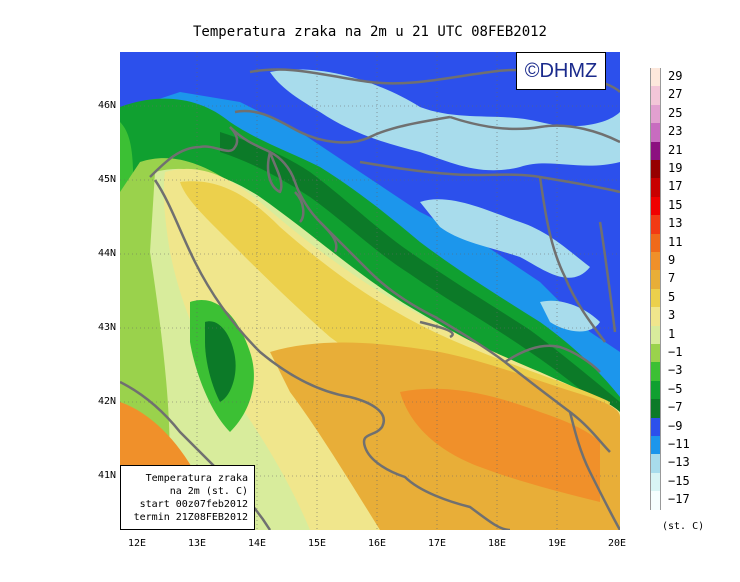 This screenshot has width=740, height=582. What do you see at coordinates (436, 329) in the screenshot?
I see `island-hvar` at bounding box center [436, 329].